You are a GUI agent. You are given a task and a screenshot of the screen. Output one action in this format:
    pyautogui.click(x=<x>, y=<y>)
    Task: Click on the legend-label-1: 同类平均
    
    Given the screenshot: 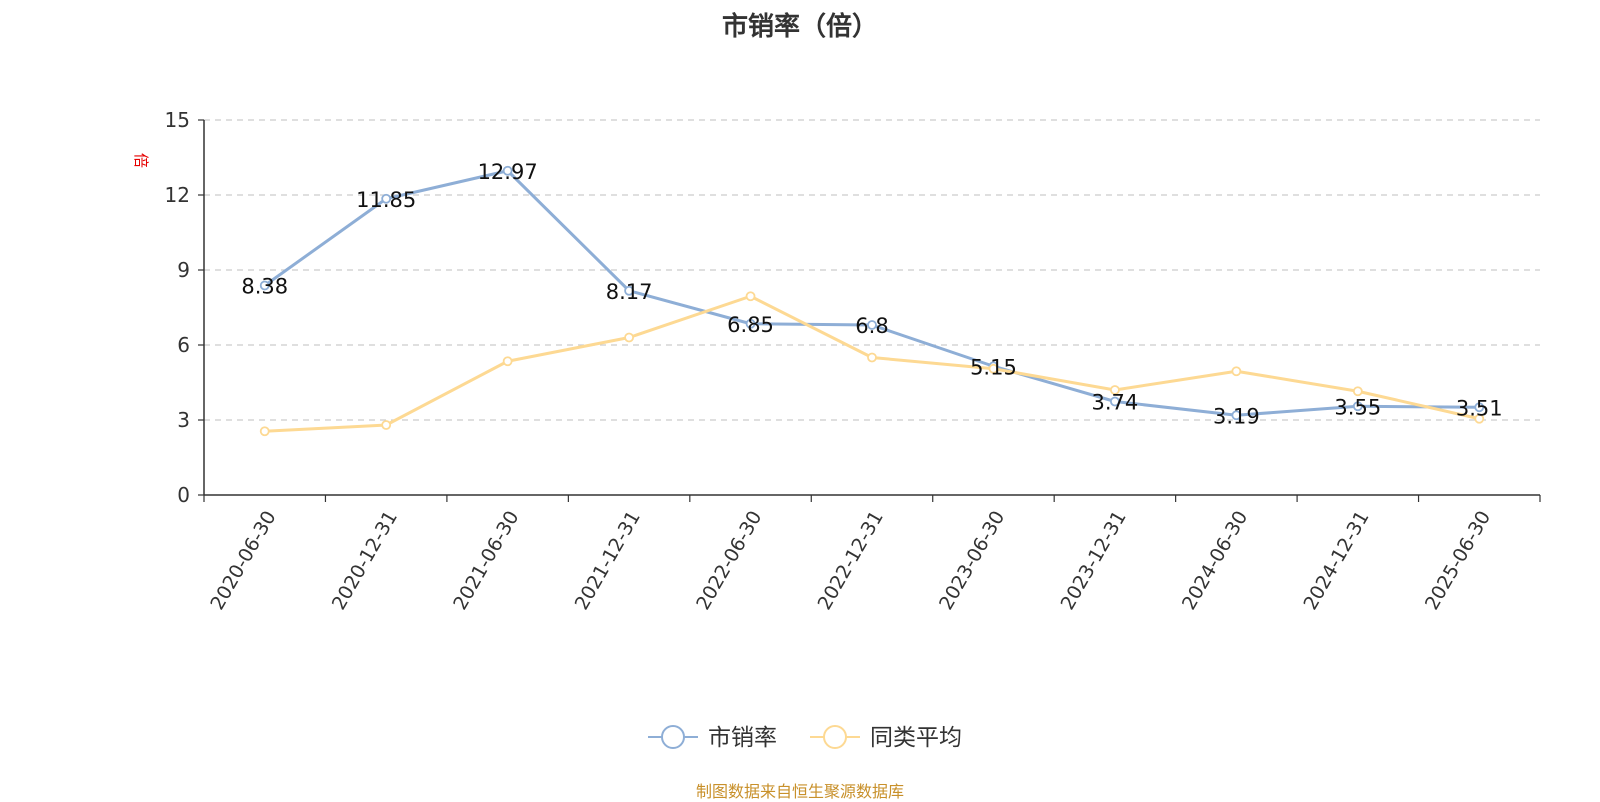 What is the action you would take?
    pyautogui.click(x=916, y=738)
    